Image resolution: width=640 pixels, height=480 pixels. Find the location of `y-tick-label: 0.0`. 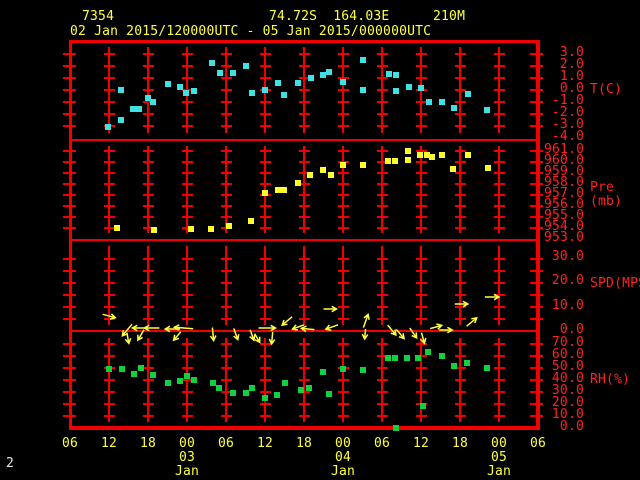

y-tick-label: 0.0 is located at coordinates (571, 426).